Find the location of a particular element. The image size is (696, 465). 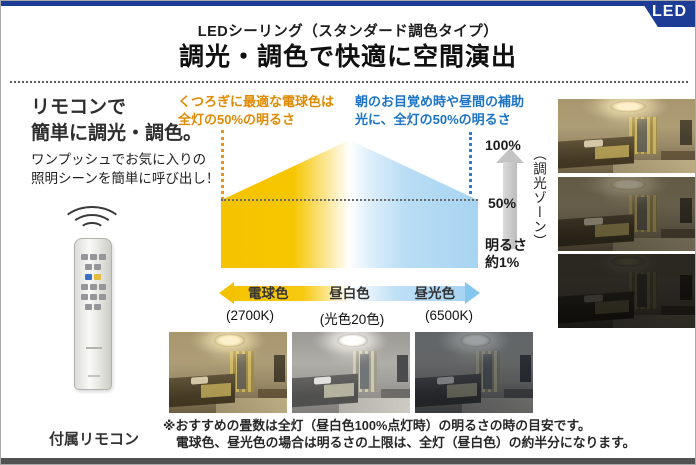

color-dimming-zone-chart is located at coordinates (349, 204).